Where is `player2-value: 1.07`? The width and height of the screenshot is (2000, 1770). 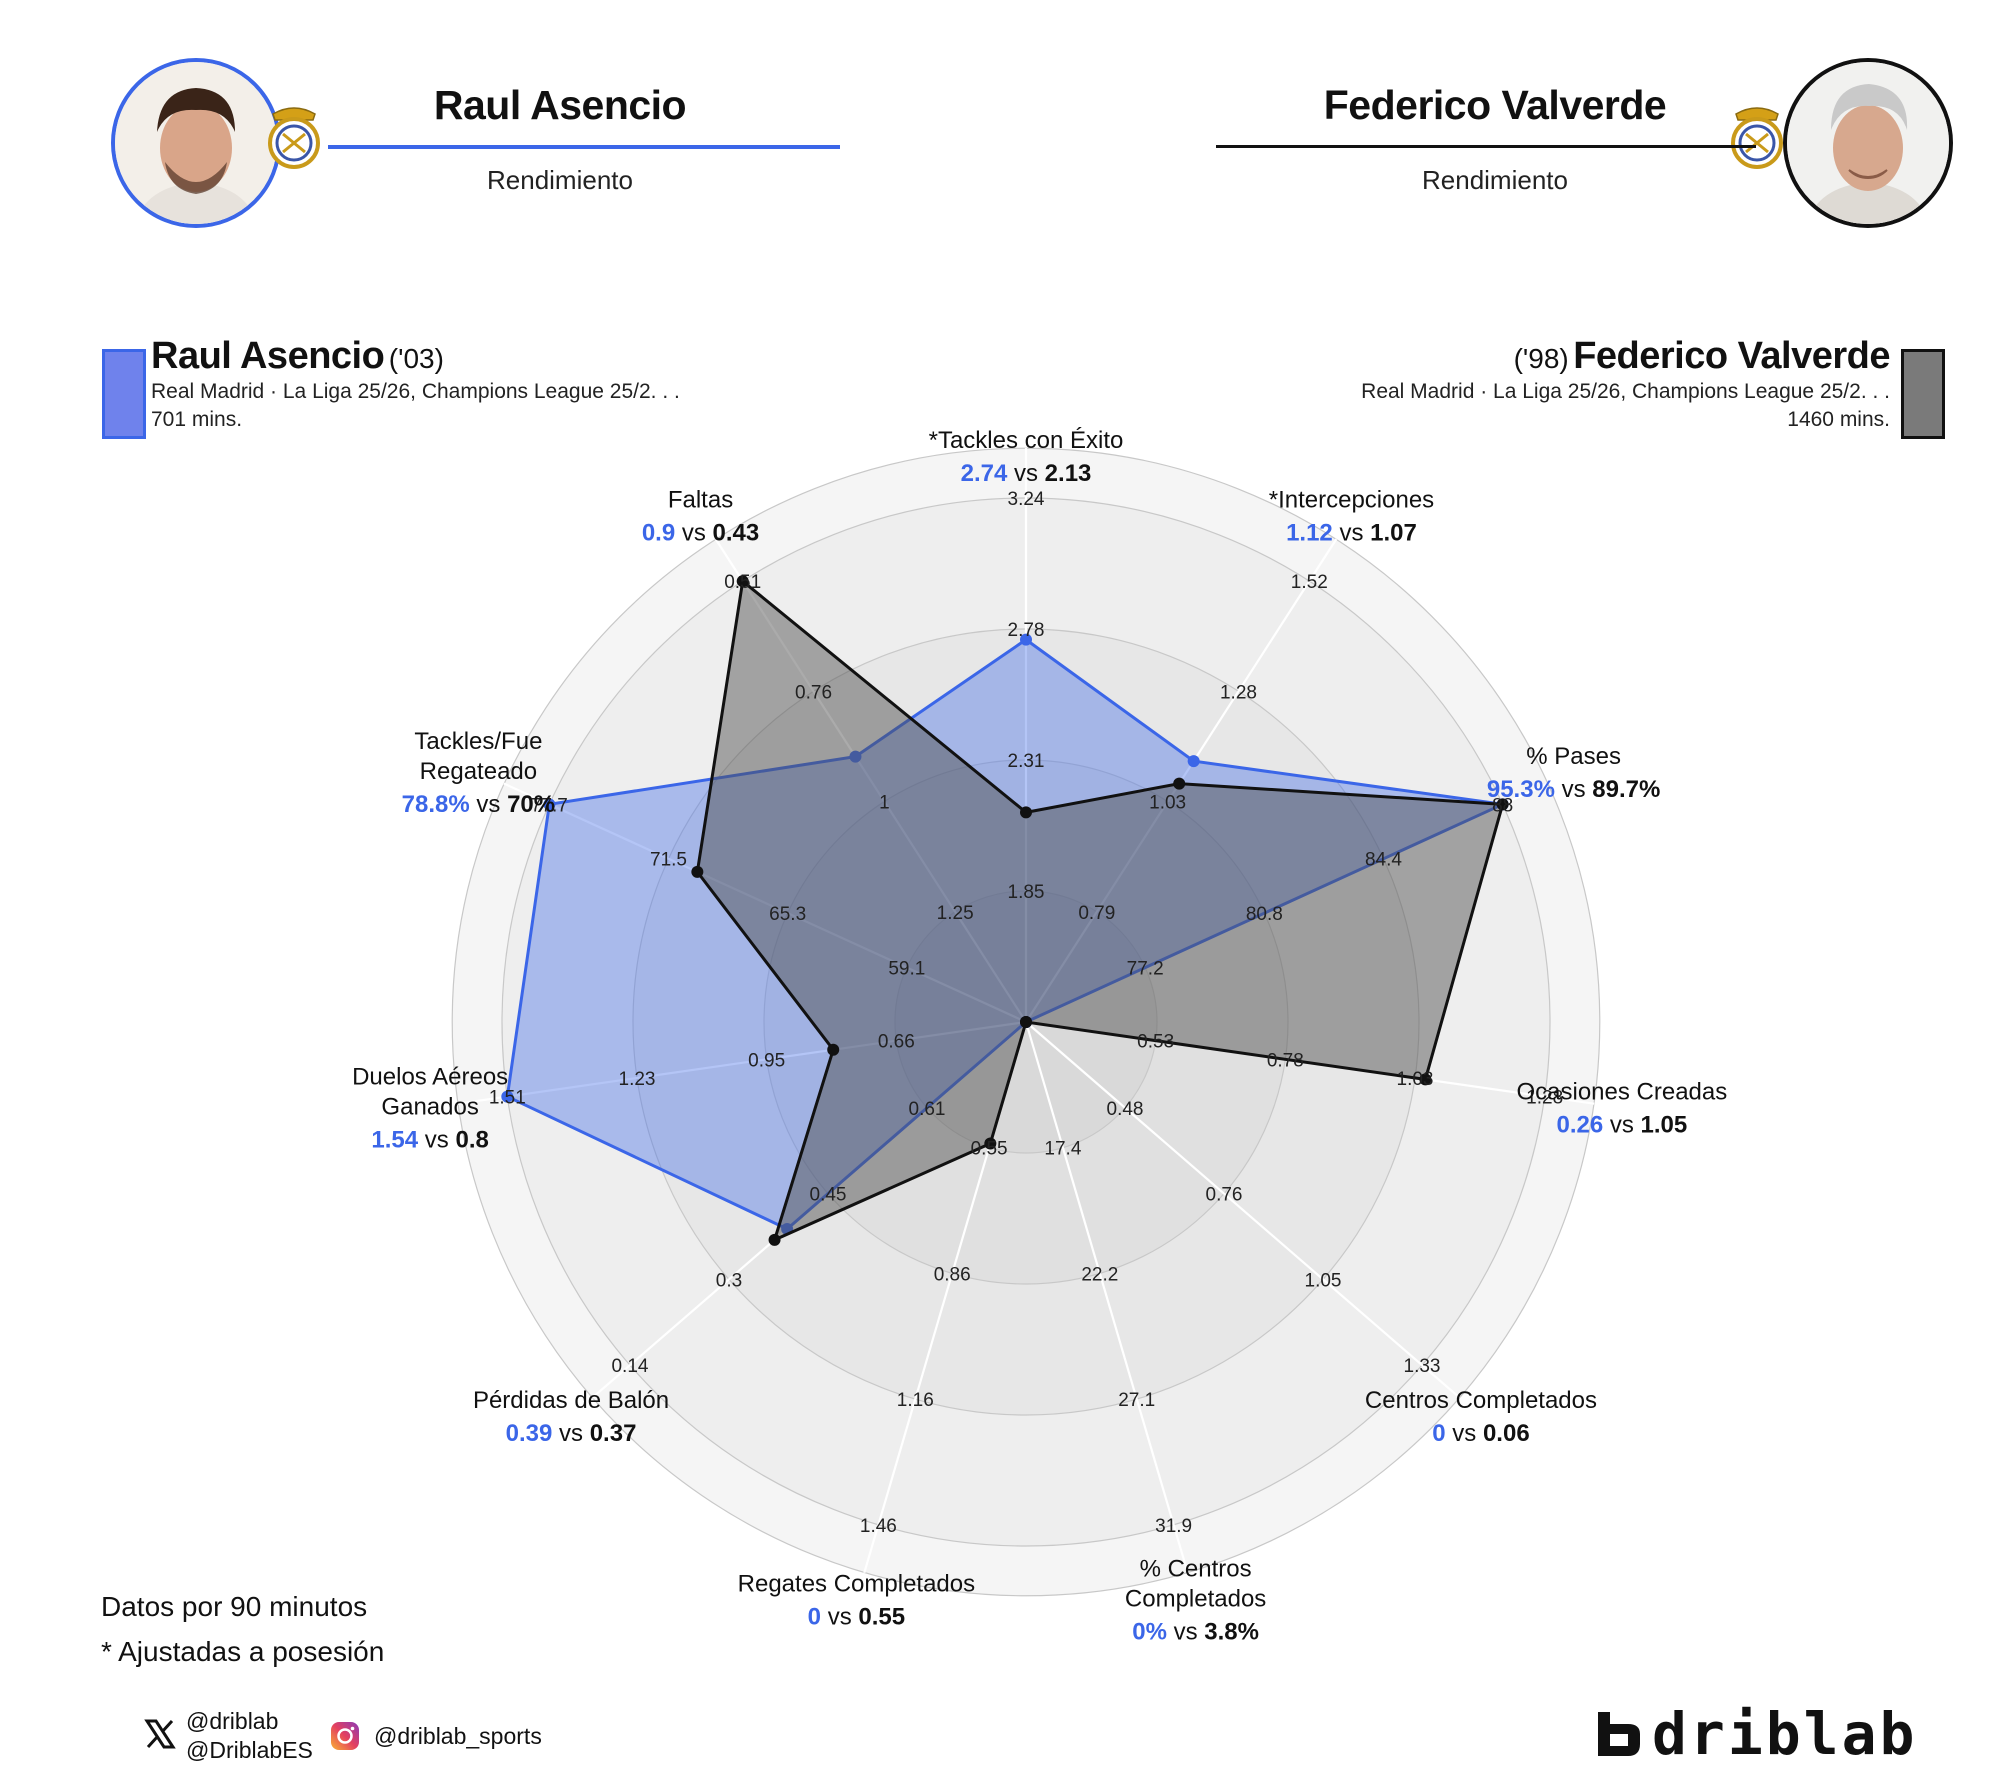 player2-value: 1.07 is located at coordinates (1393, 533).